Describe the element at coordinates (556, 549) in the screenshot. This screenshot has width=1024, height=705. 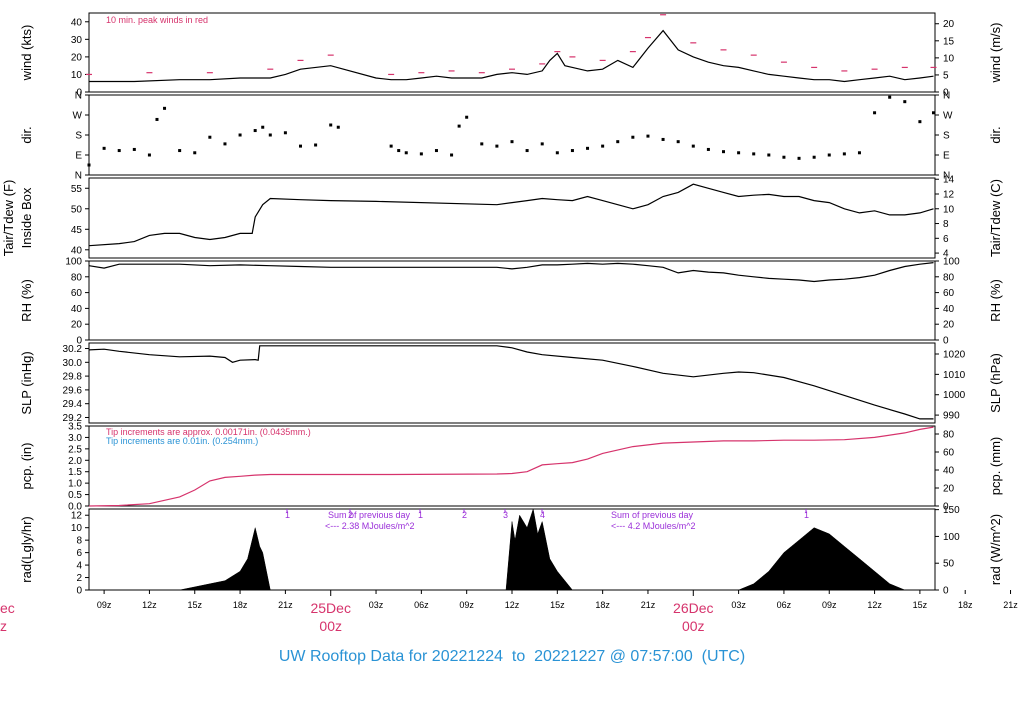
I see `radiation-area` at that location.